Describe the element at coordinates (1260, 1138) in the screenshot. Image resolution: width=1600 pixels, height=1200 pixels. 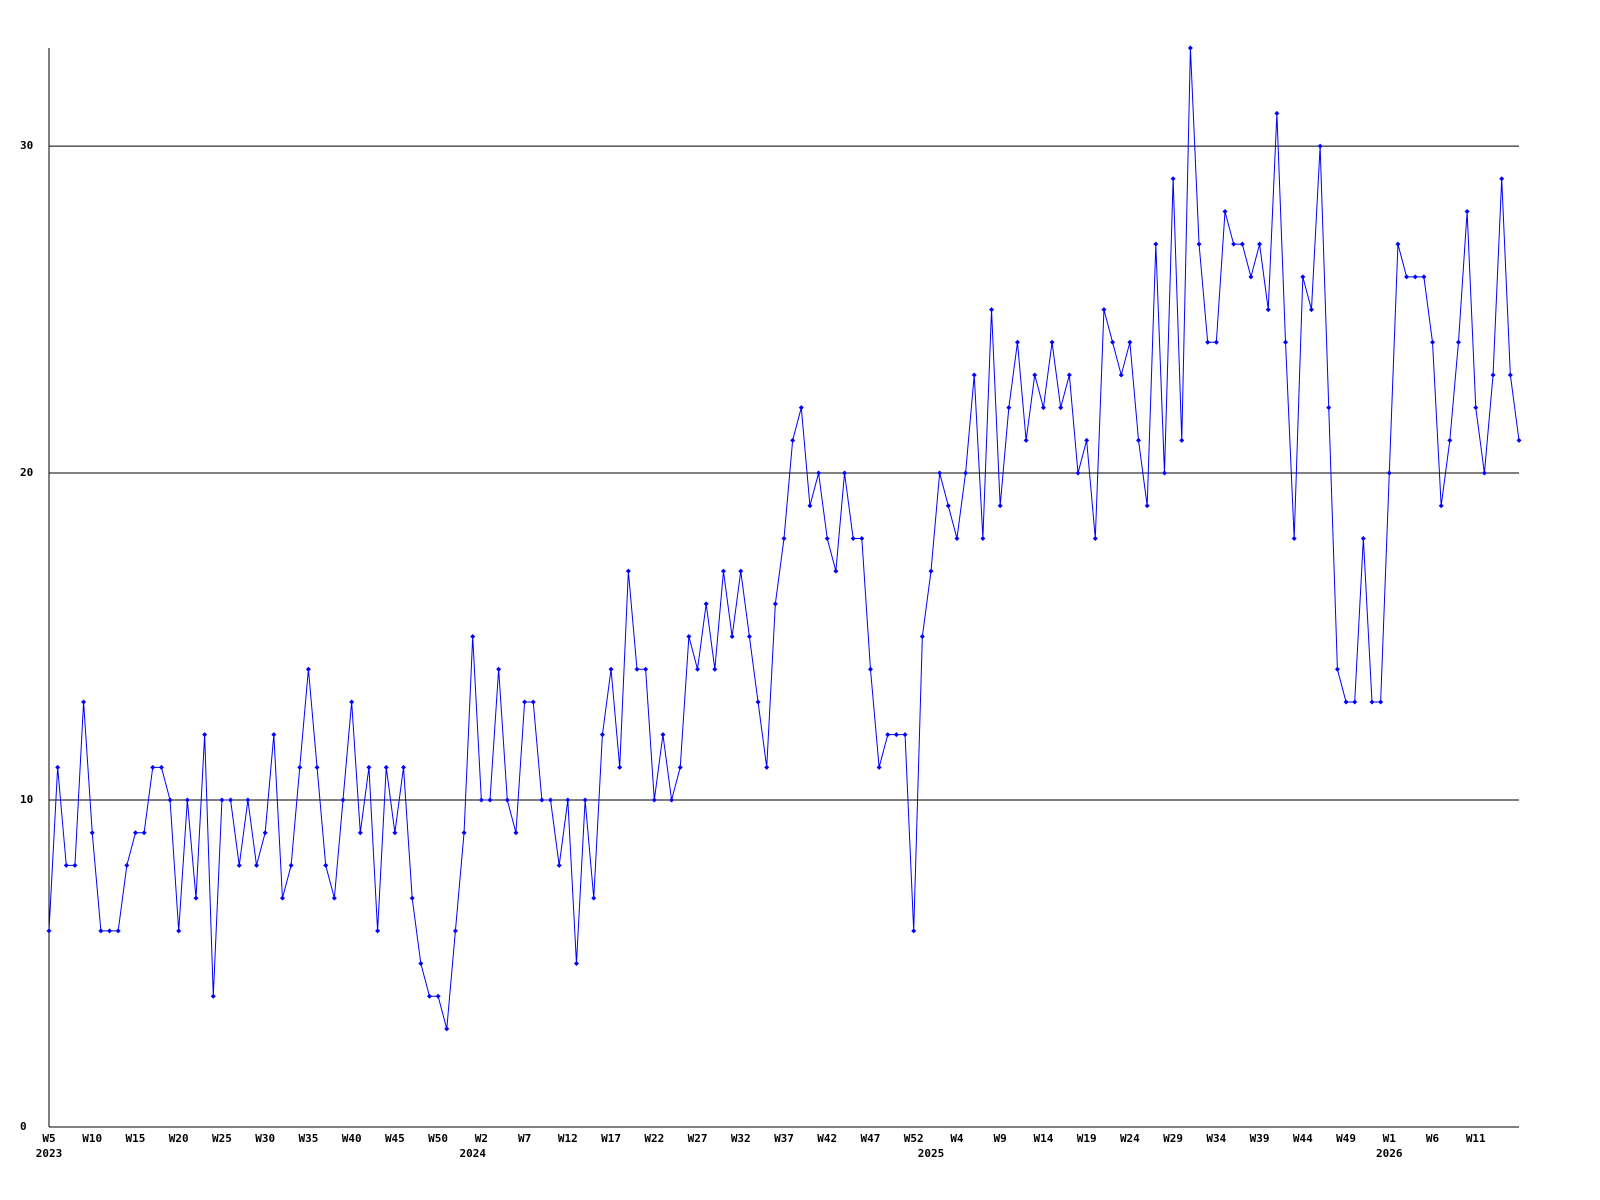
I see `x-tick-label: W39` at that location.